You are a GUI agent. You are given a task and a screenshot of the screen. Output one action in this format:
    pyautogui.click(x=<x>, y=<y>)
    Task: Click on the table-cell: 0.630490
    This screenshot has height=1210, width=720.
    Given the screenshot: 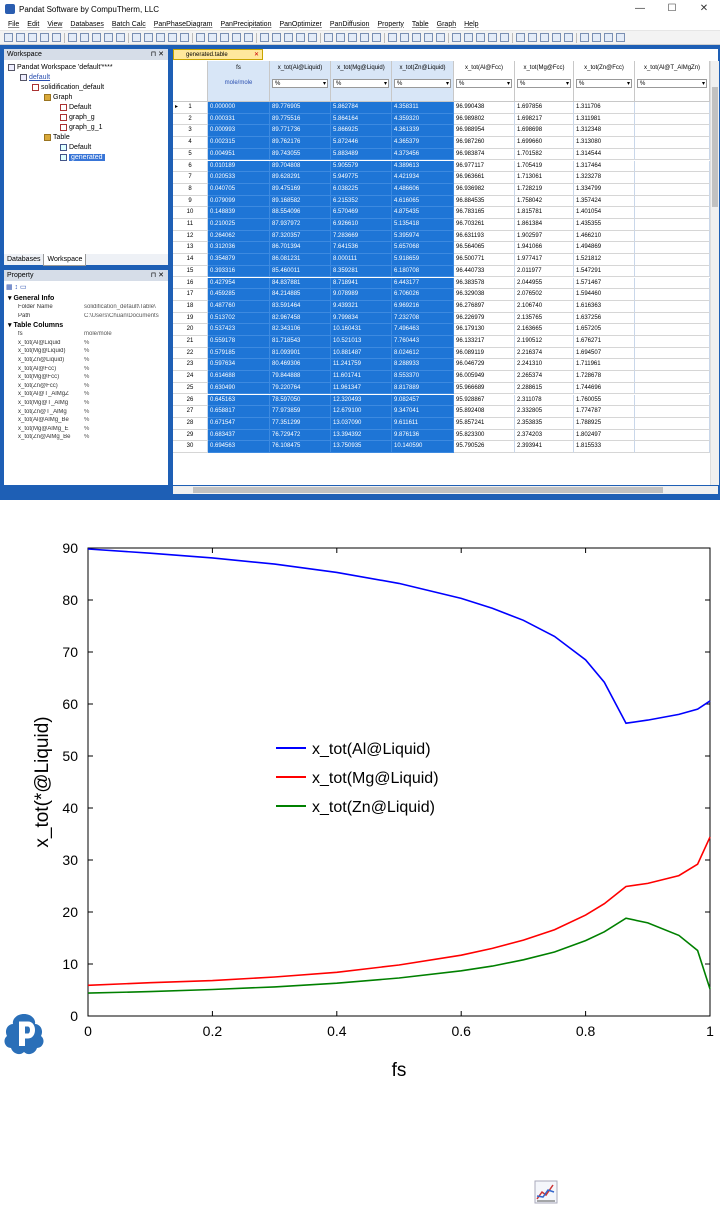 What is the action you would take?
    pyautogui.click(x=239, y=388)
    